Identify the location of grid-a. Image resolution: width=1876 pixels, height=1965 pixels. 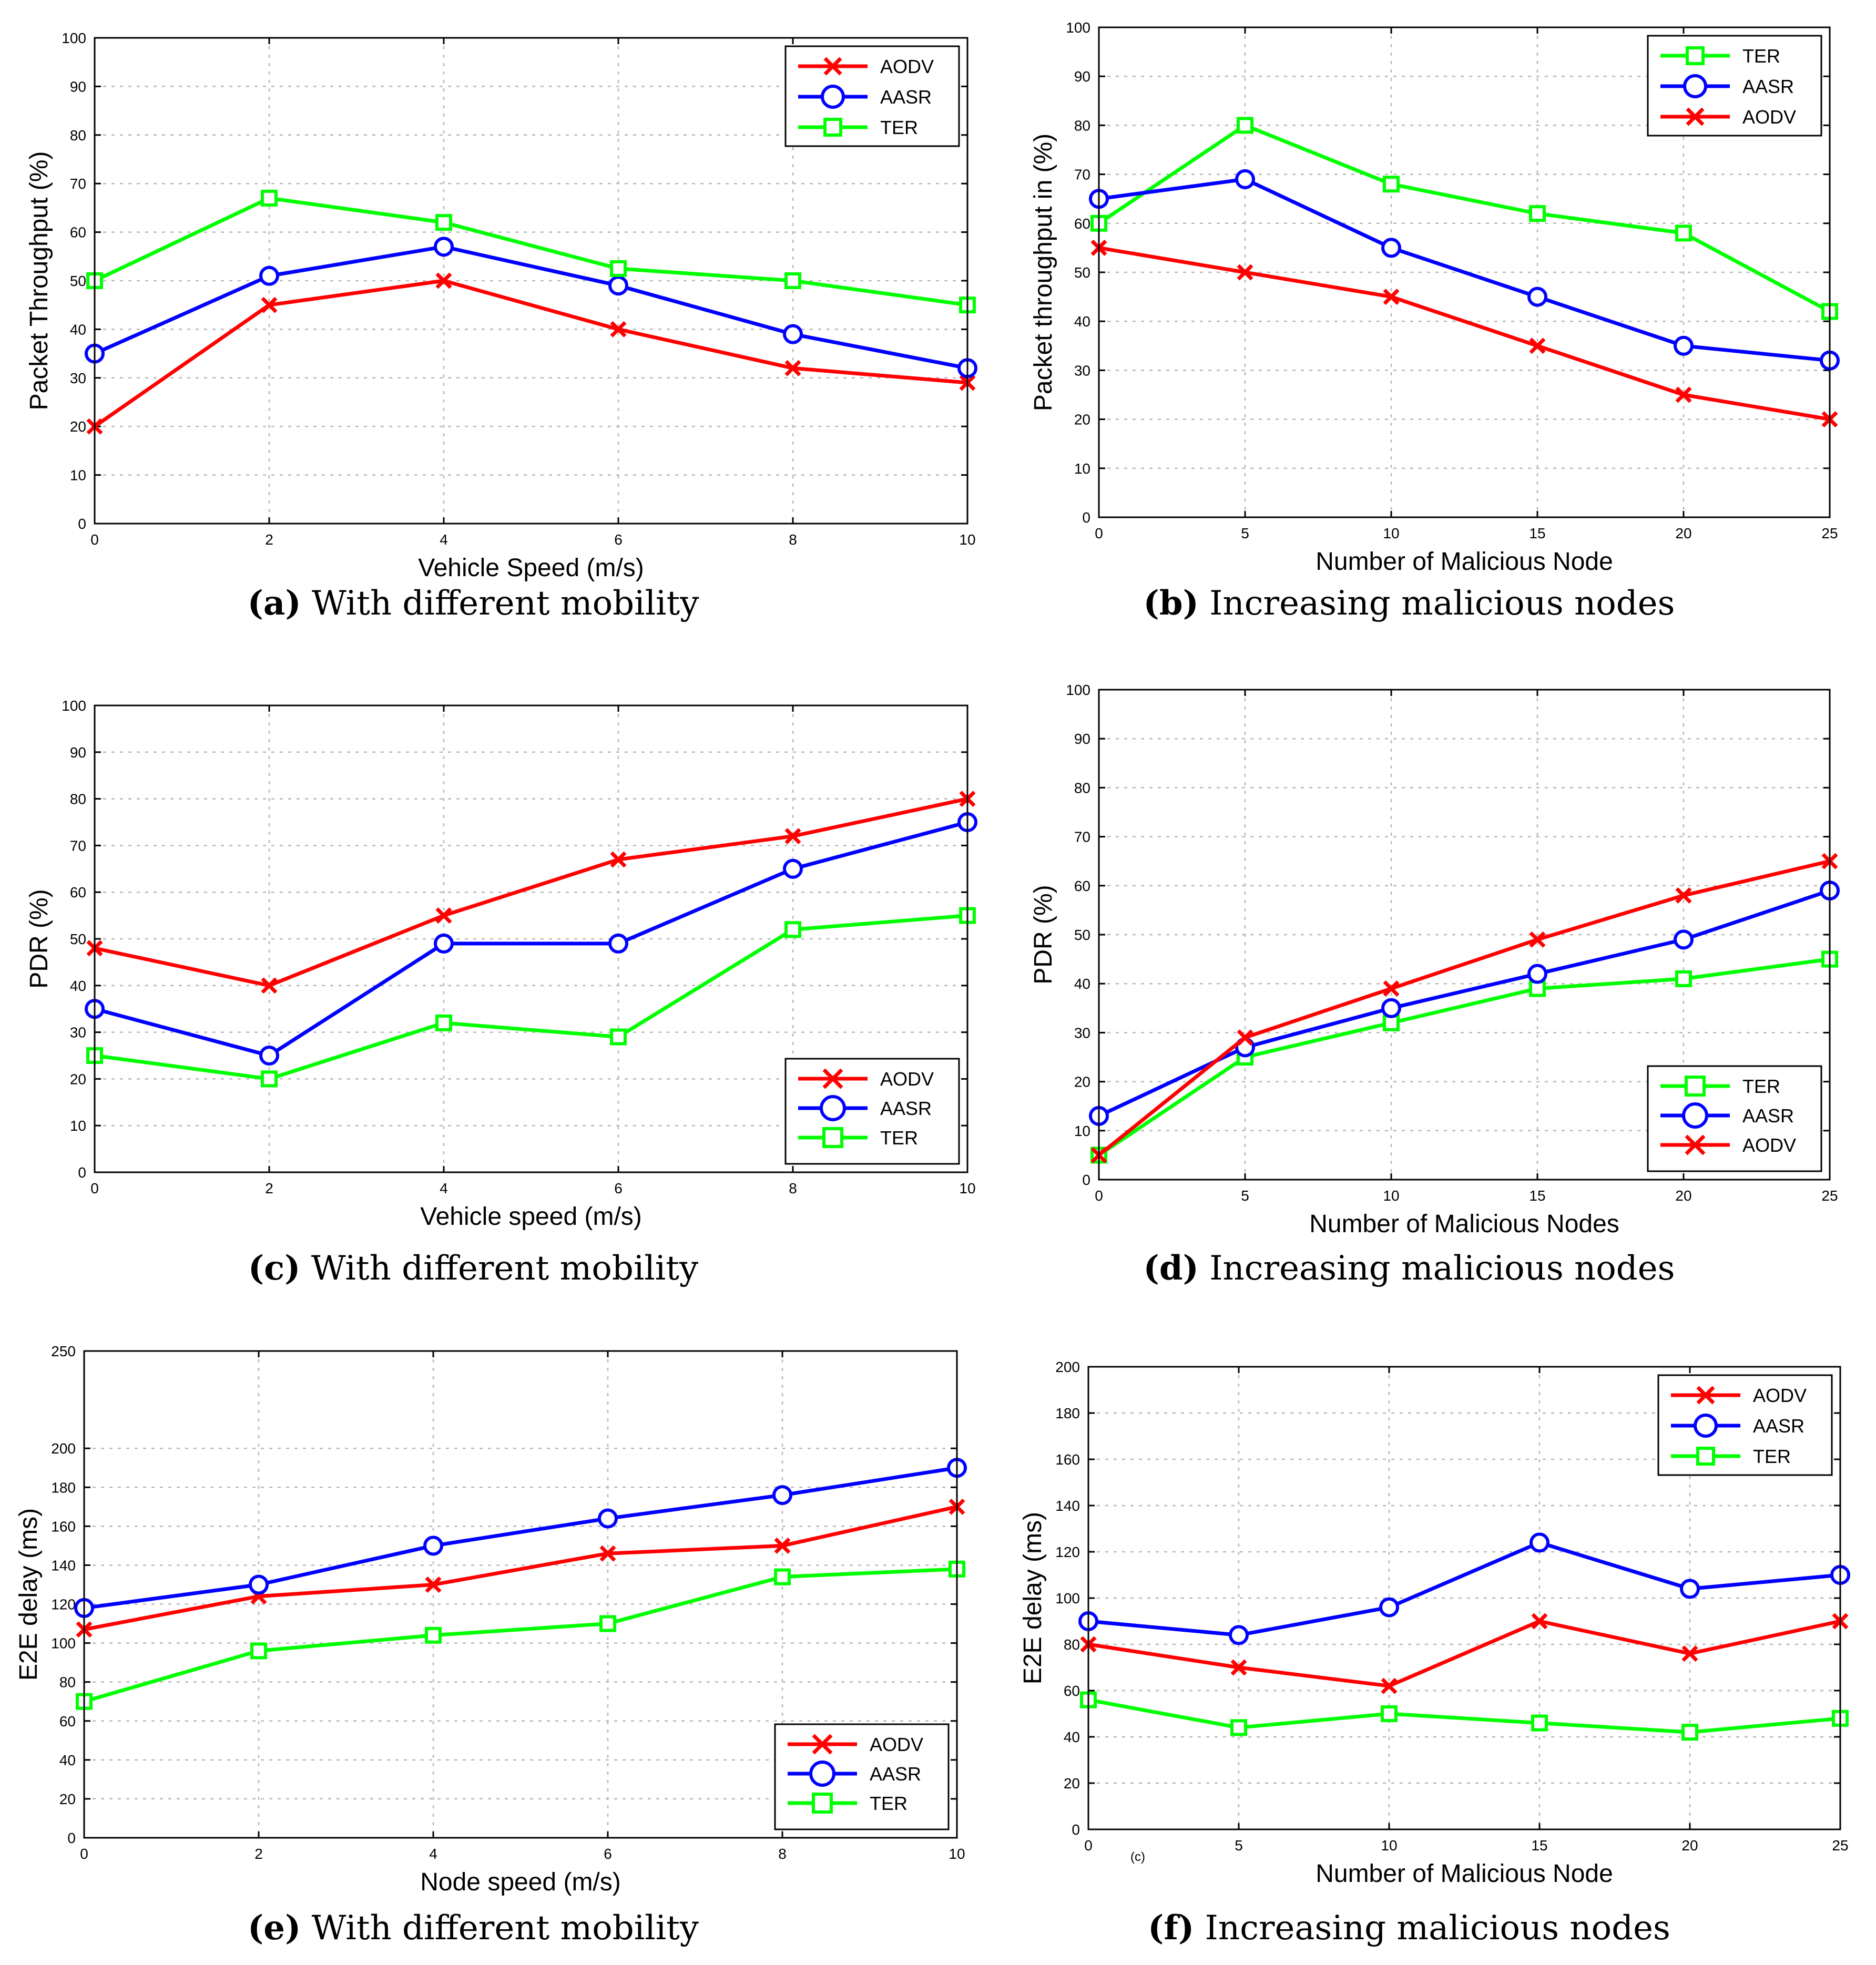
(531, 281).